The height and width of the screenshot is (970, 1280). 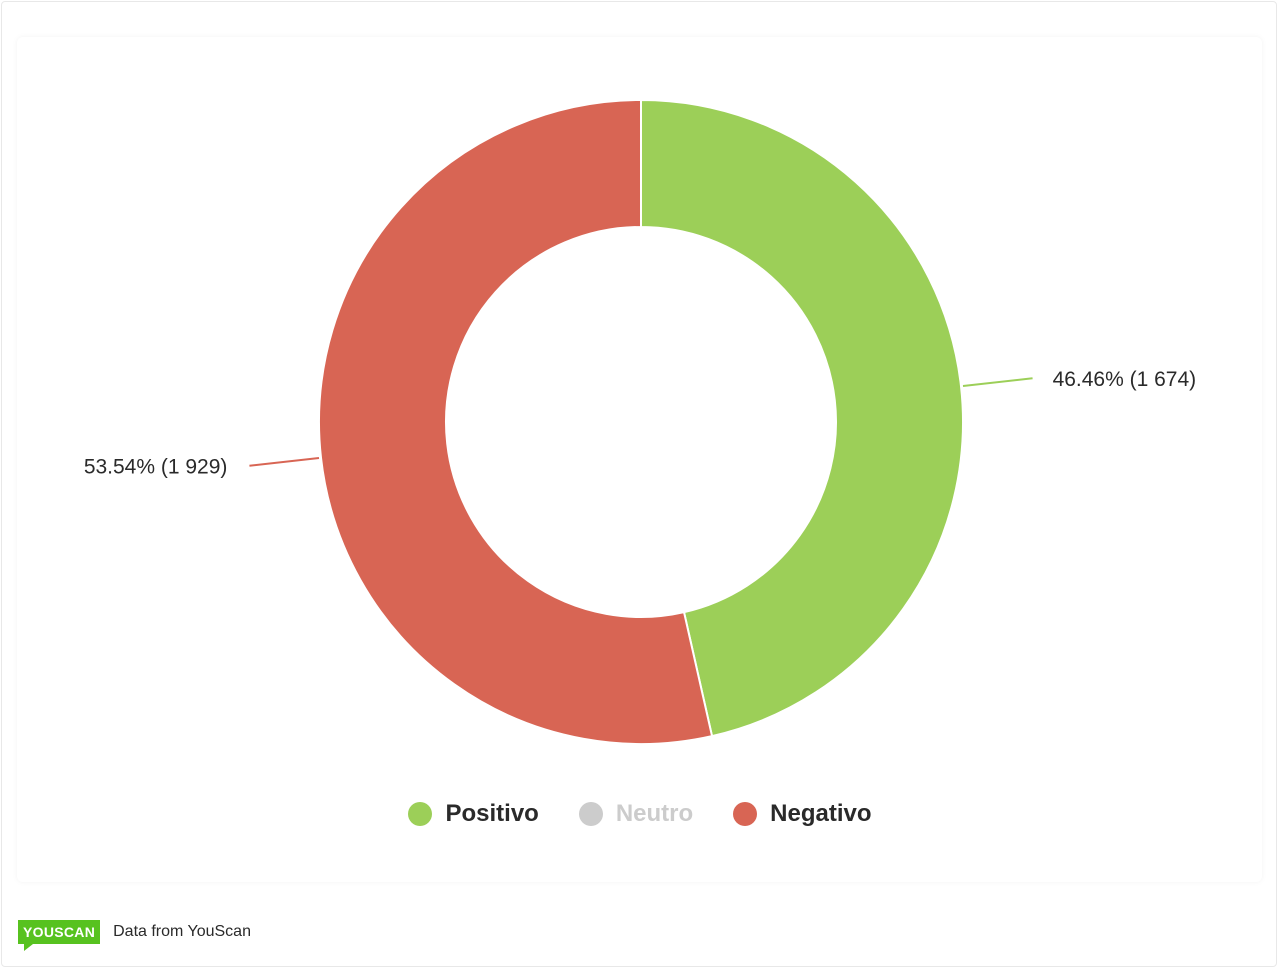 I want to click on connector-negativo, so click(x=284, y=461).